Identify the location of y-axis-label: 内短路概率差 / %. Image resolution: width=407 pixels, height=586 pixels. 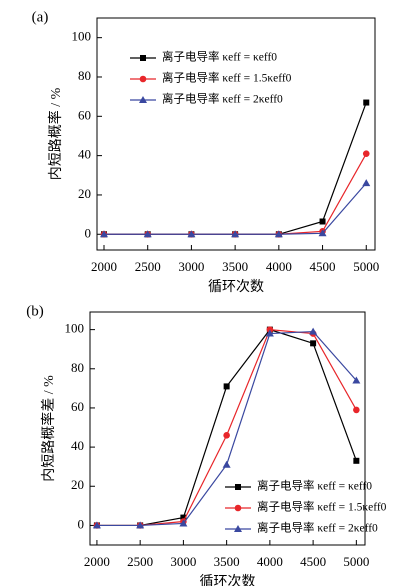
(48, 428).